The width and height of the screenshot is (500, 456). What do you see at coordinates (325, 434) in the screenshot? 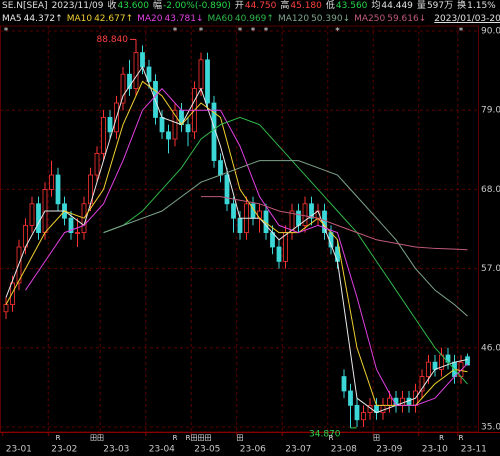
I see `annotation-label: 34.870` at bounding box center [325, 434].